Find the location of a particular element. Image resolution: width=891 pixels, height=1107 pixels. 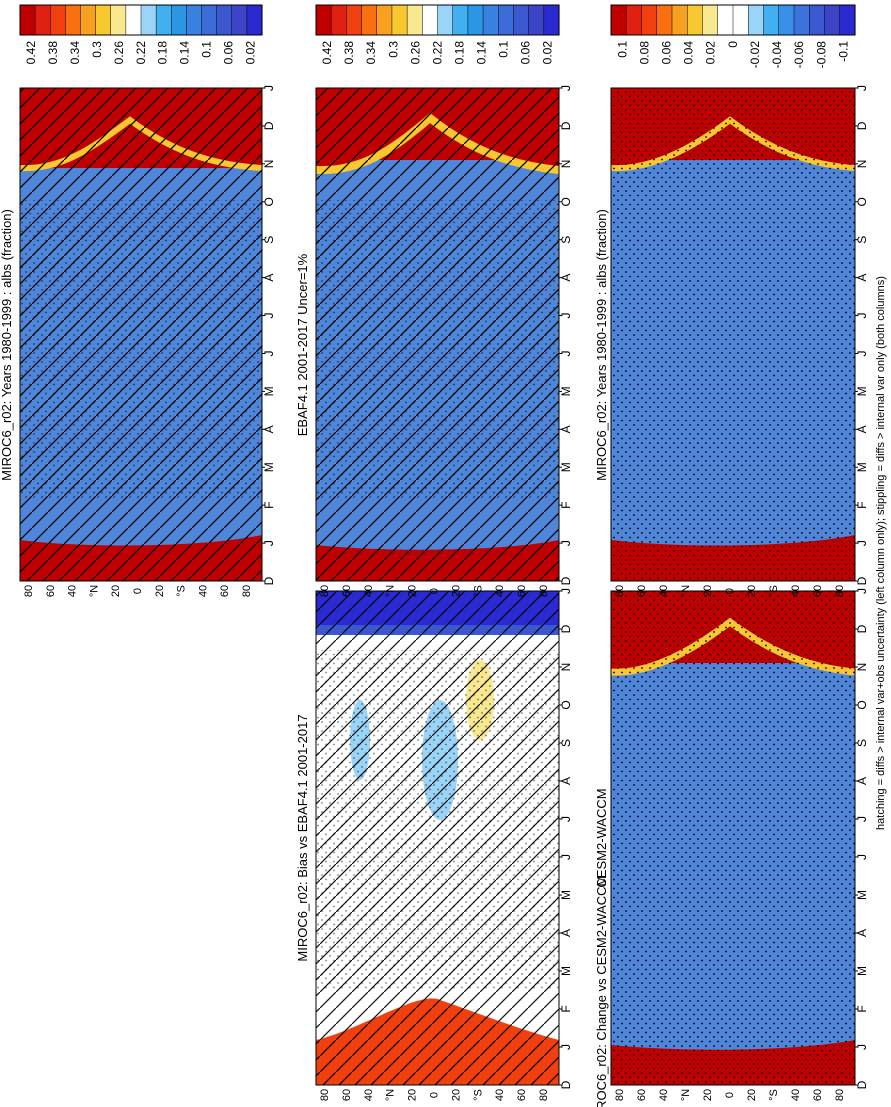

panel-model-right is located at coordinates (733, 334).